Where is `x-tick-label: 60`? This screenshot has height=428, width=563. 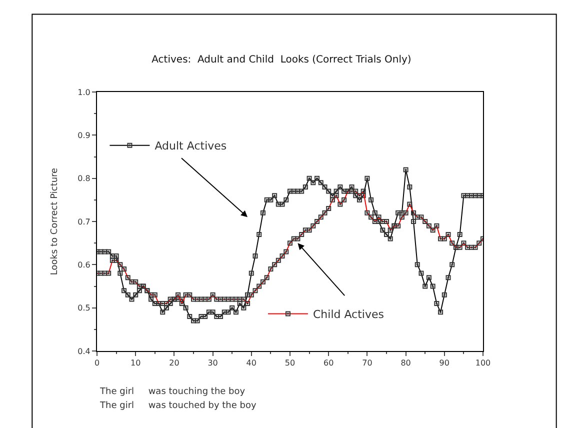 x-tick-label: 60 is located at coordinates (329, 363).